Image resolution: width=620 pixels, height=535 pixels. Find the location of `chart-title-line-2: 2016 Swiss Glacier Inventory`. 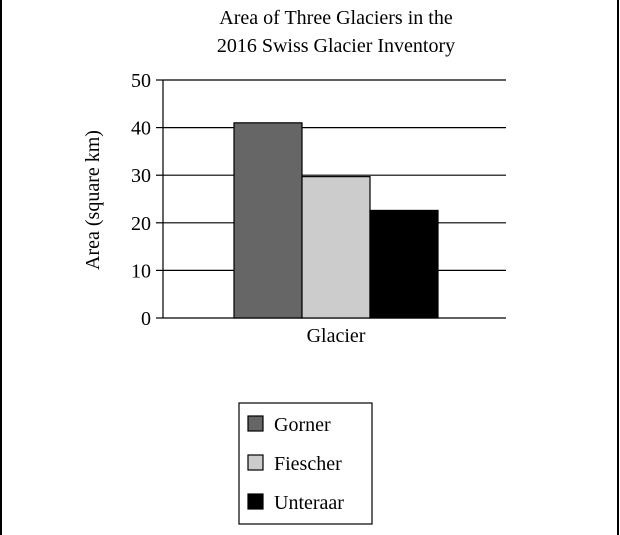

chart-title-line-2: 2016 Swiss Glacier Inventory is located at coordinates (336, 46).